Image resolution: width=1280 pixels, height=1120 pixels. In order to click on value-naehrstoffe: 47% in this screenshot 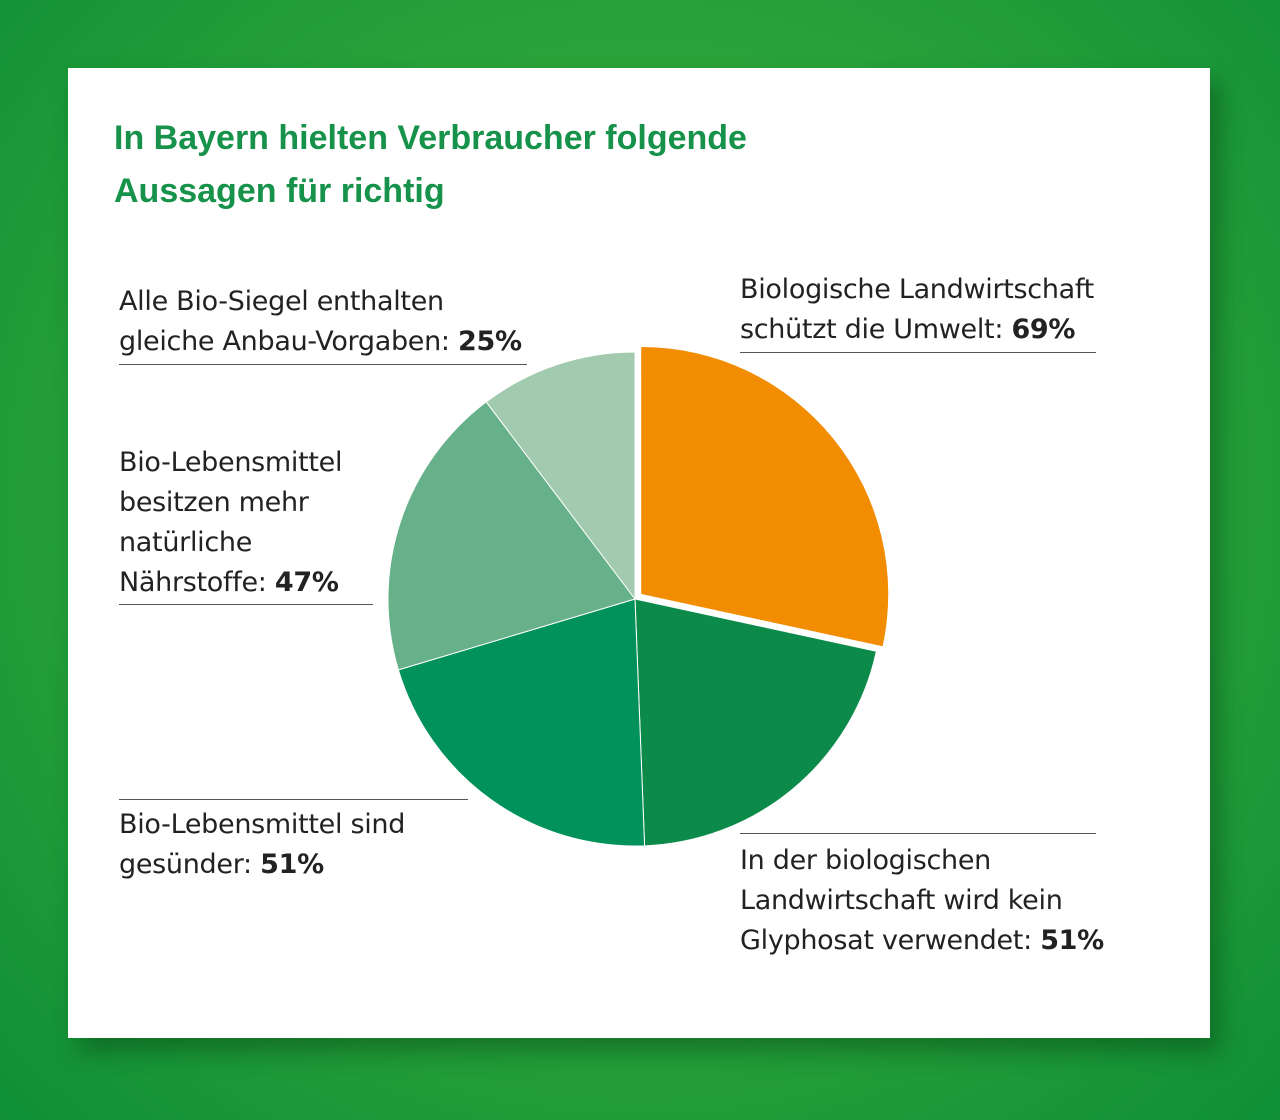, I will do `click(306, 582)`.